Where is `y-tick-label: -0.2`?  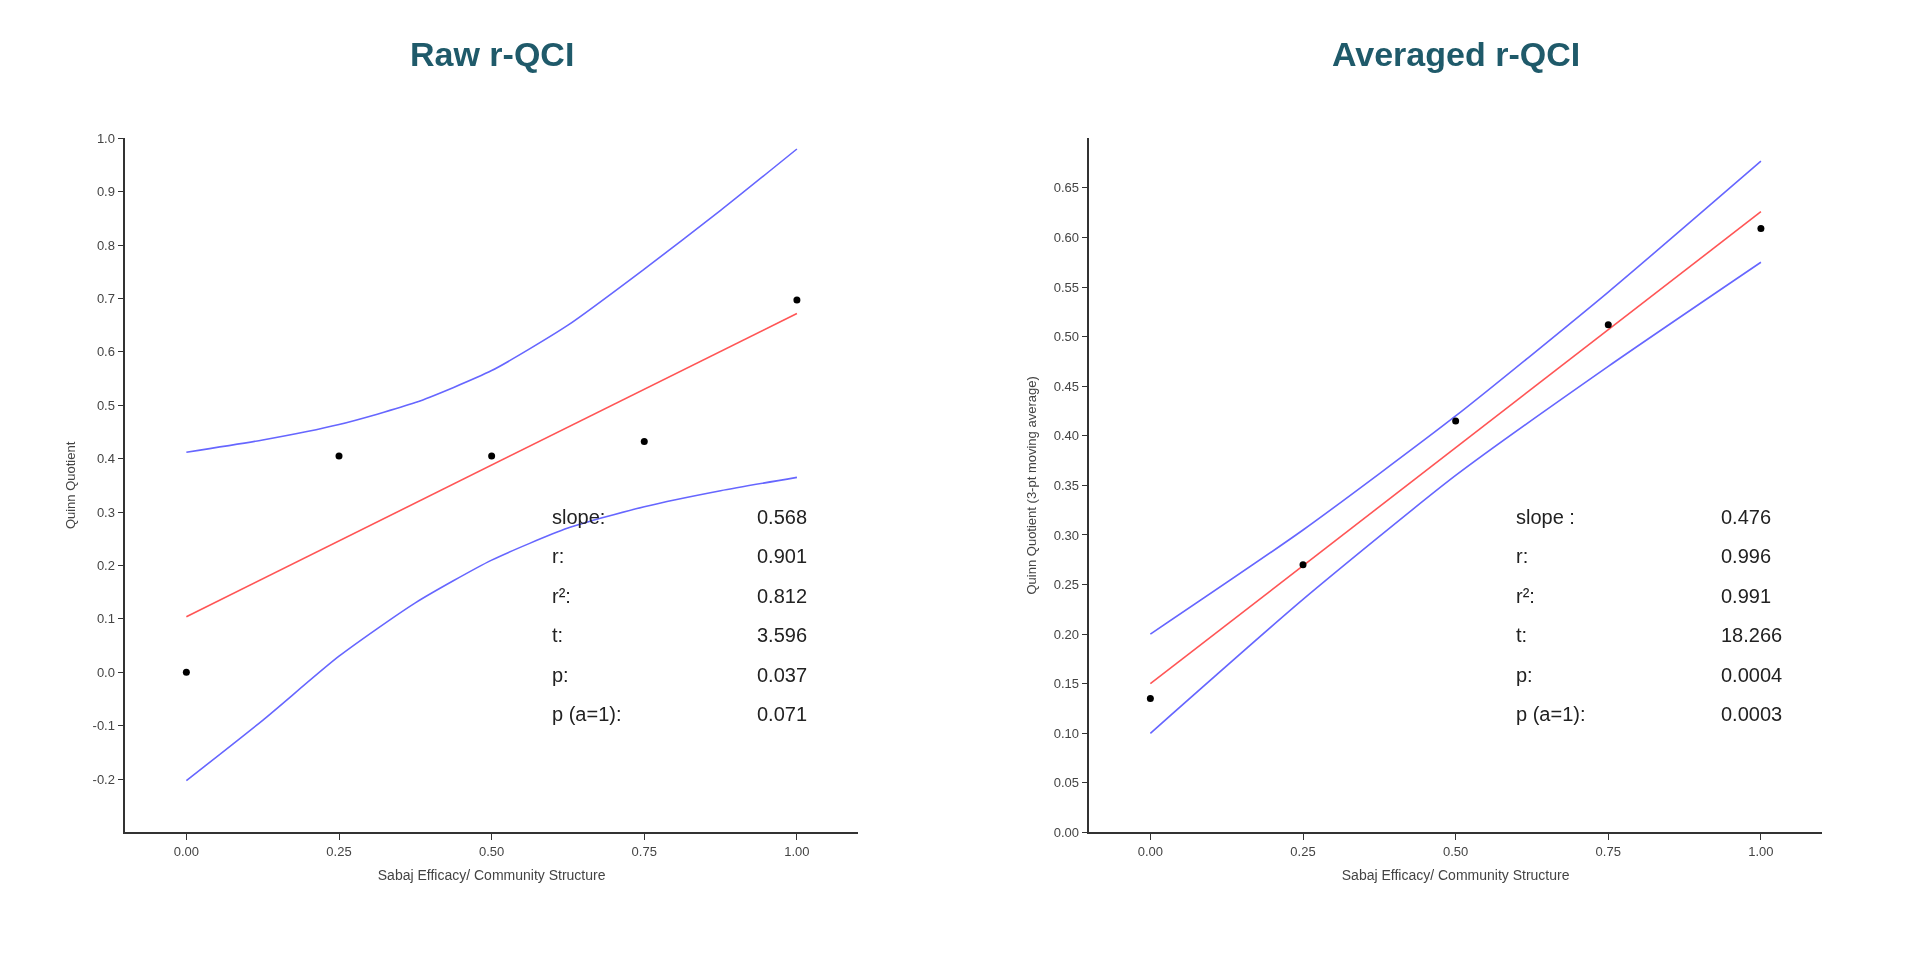
y-tick-label: -0.2 is located at coordinates (103, 779).